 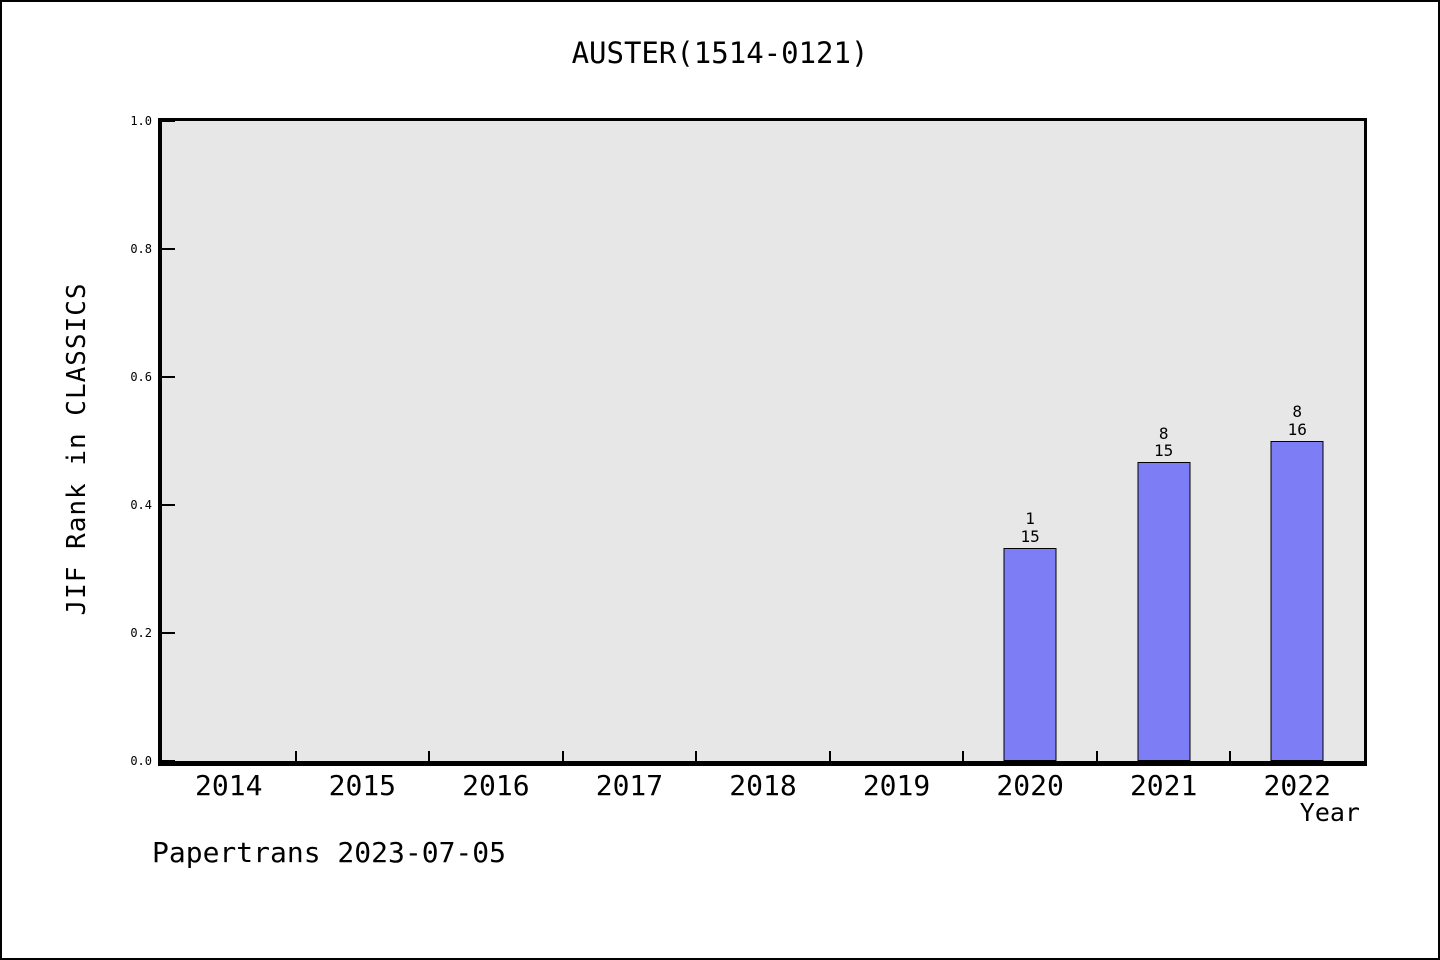 What do you see at coordinates (1297, 785) in the screenshot?
I see `x-tick-label: 2022` at bounding box center [1297, 785].